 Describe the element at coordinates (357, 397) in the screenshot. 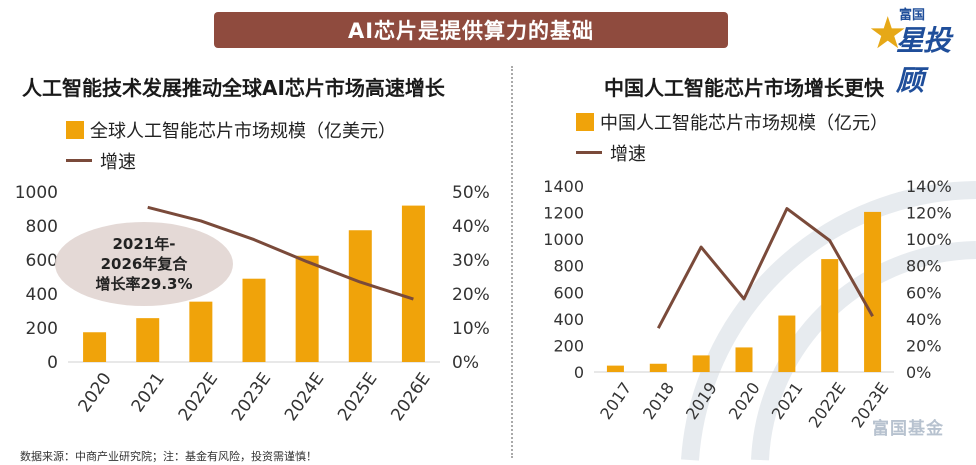

I see `x-category-label: 2025E` at that location.